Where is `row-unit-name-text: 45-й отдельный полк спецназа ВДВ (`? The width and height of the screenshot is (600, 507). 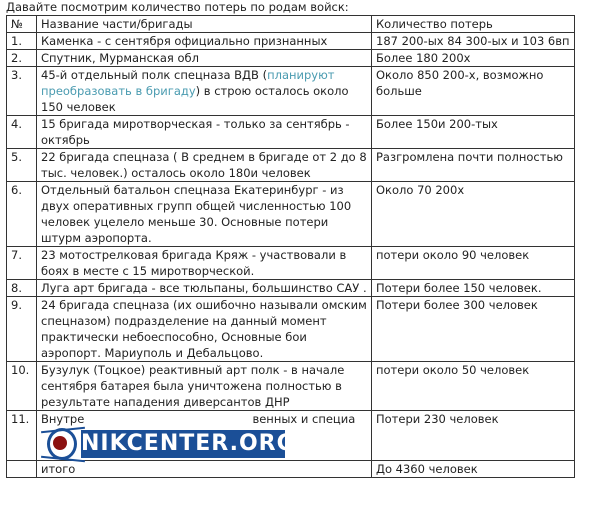
row-unit-name-text: 45-й отдельный полк спецназа ВДВ ( is located at coordinates (154, 75).